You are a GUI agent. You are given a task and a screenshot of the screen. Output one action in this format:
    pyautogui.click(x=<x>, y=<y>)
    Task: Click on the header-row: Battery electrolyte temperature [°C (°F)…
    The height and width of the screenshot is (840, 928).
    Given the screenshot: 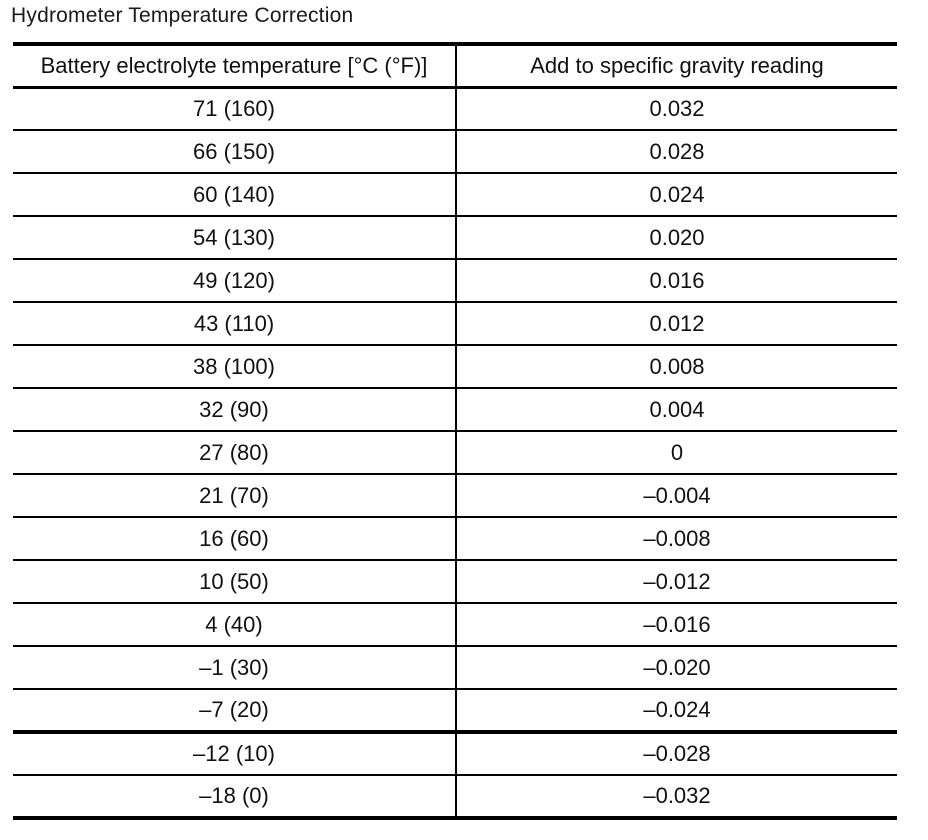 What is the action you would take?
    pyautogui.click(x=455, y=66)
    